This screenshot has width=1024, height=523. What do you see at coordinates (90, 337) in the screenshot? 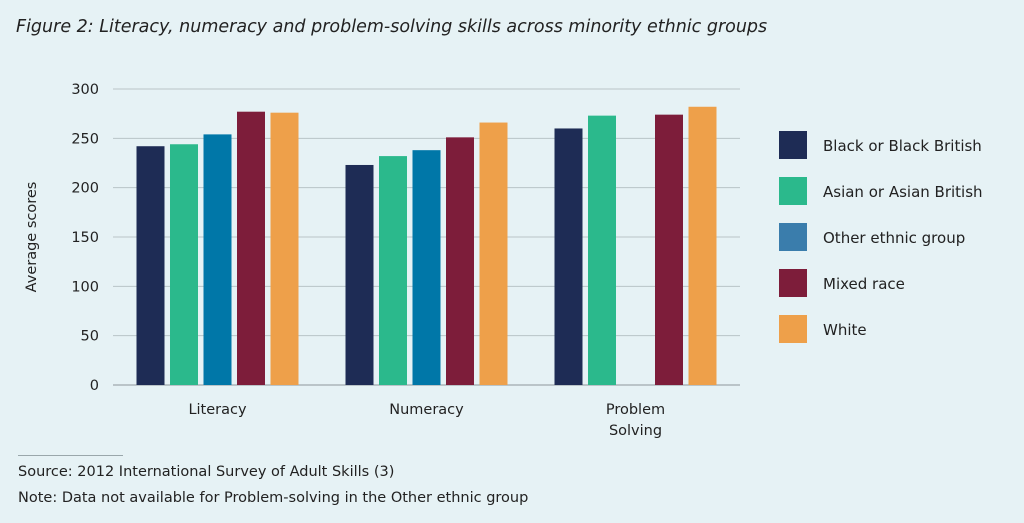
I see `y-tick-label: 50` at bounding box center [90, 337].